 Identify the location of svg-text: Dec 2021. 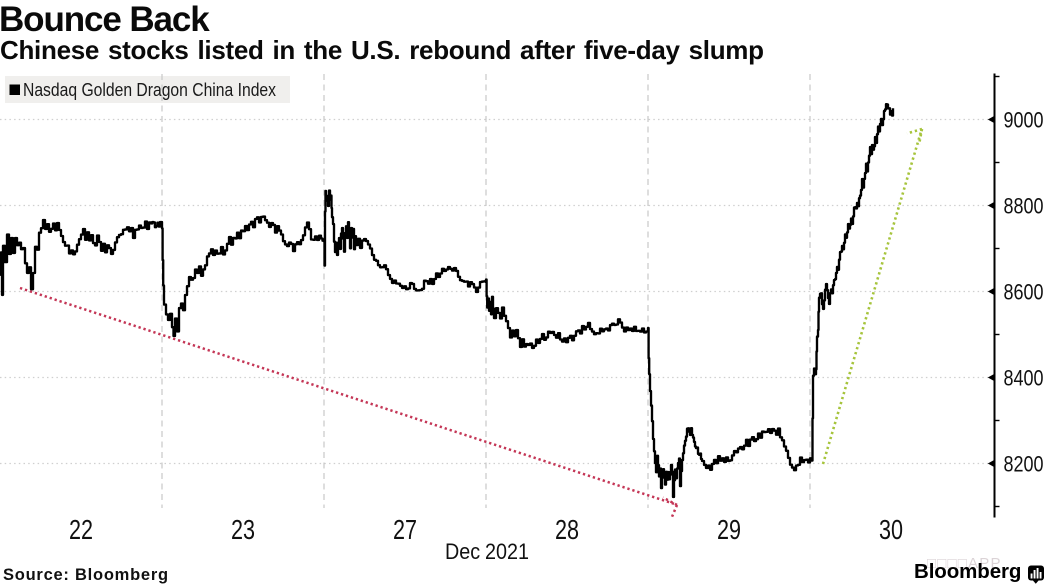
(487, 551).